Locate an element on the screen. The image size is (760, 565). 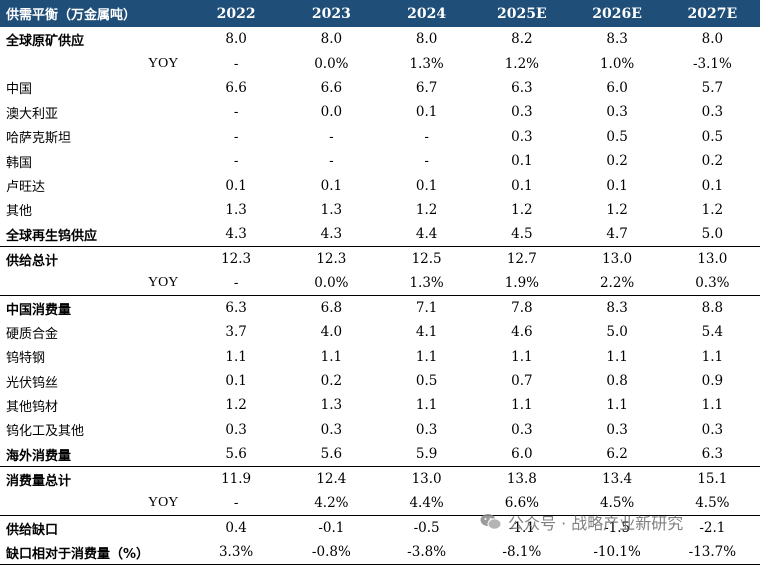
table-cell: 2.2% is located at coordinates (617, 283).